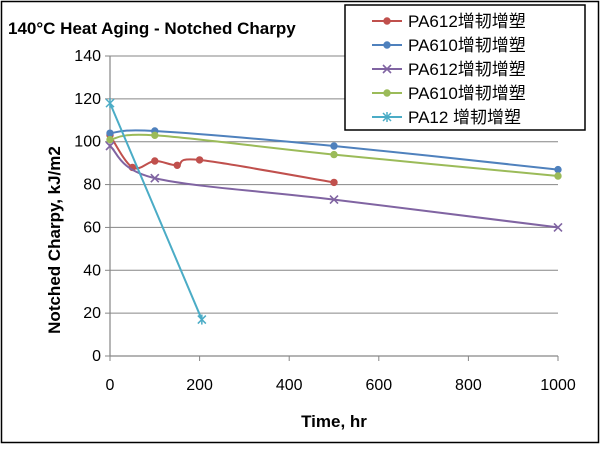 The image size is (601, 450). What do you see at coordinates (468, 385) in the screenshot?
I see `x-tick-label: 800` at bounding box center [468, 385].